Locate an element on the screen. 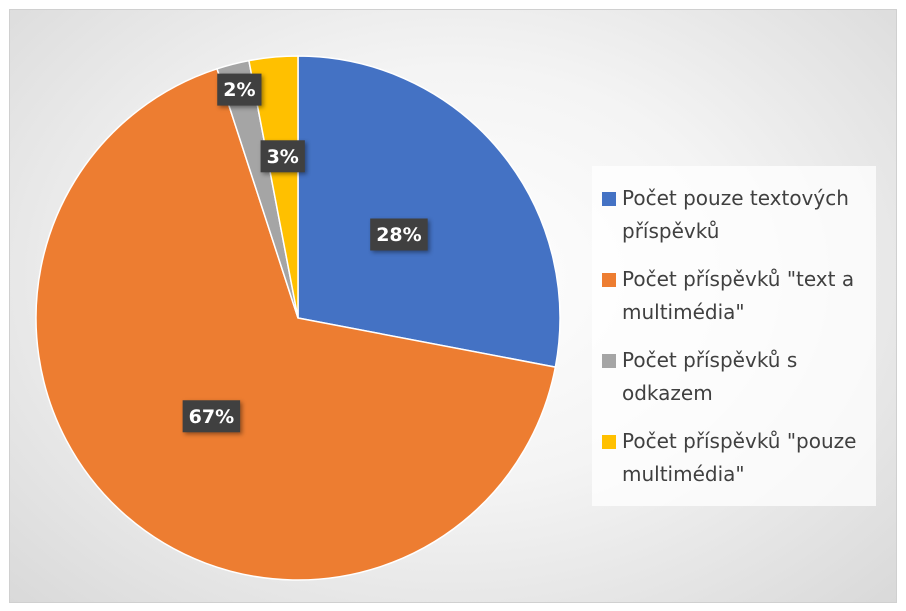  data-label: 28% is located at coordinates (399, 234).